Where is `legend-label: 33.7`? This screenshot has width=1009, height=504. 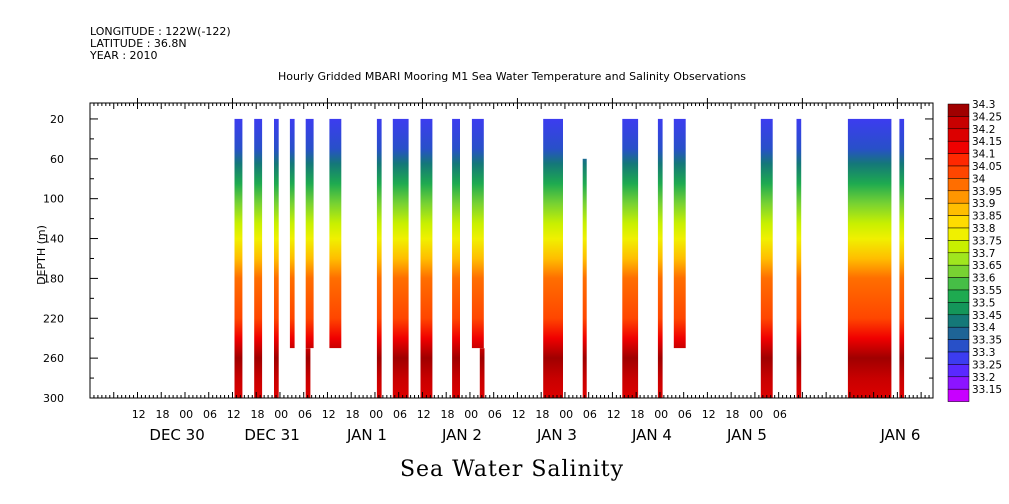
legend-label: 33.7 is located at coordinates (983, 254).